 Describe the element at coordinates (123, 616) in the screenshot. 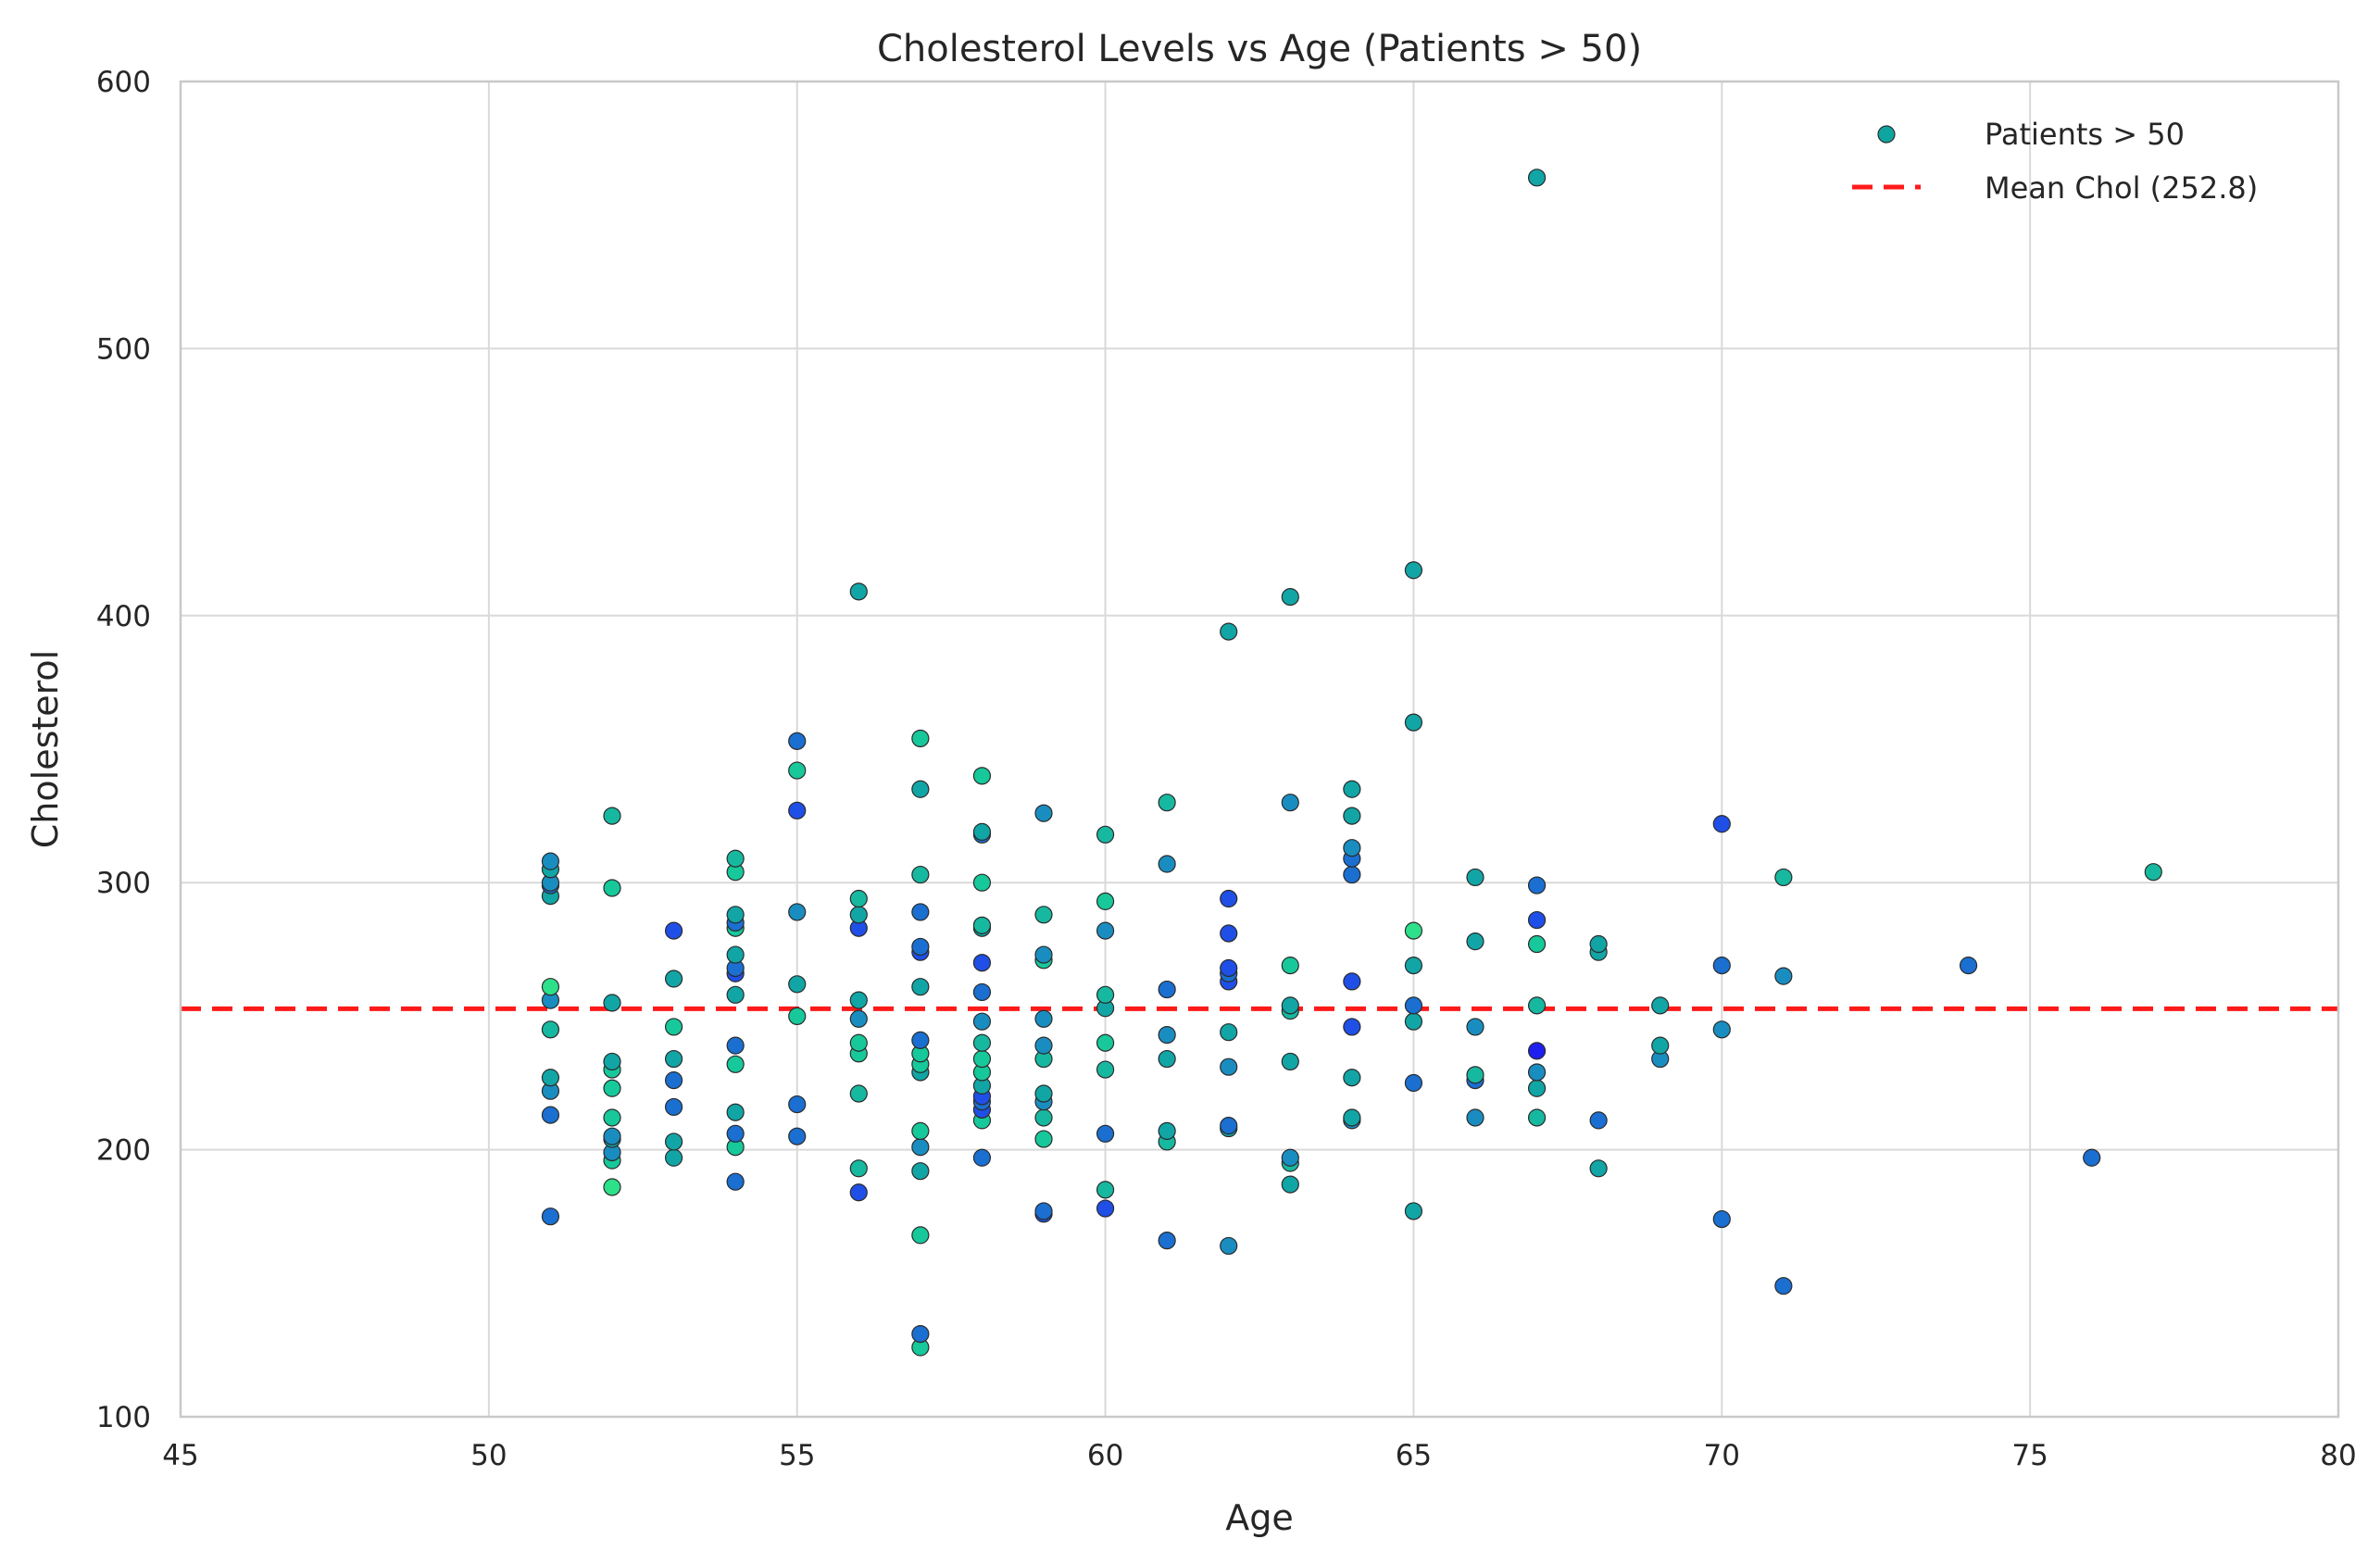

I see `y-tick-label: 400` at that location.